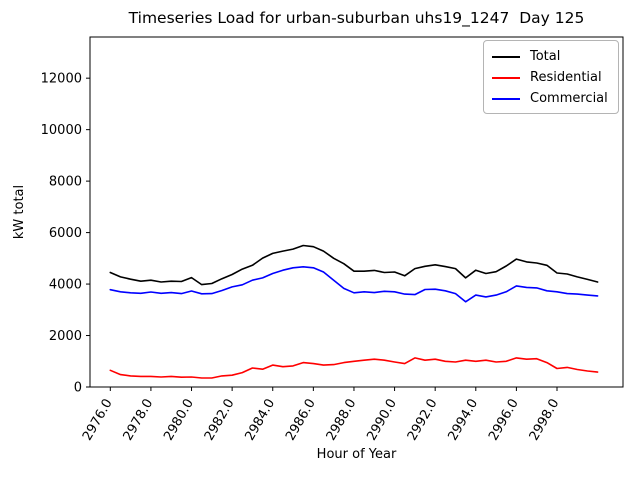 The height and width of the screenshot is (480, 640). What do you see at coordinates (301, 420) in the screenshot?
I see `x-tick-label: 2986.0` at bounding box center [301, 420].